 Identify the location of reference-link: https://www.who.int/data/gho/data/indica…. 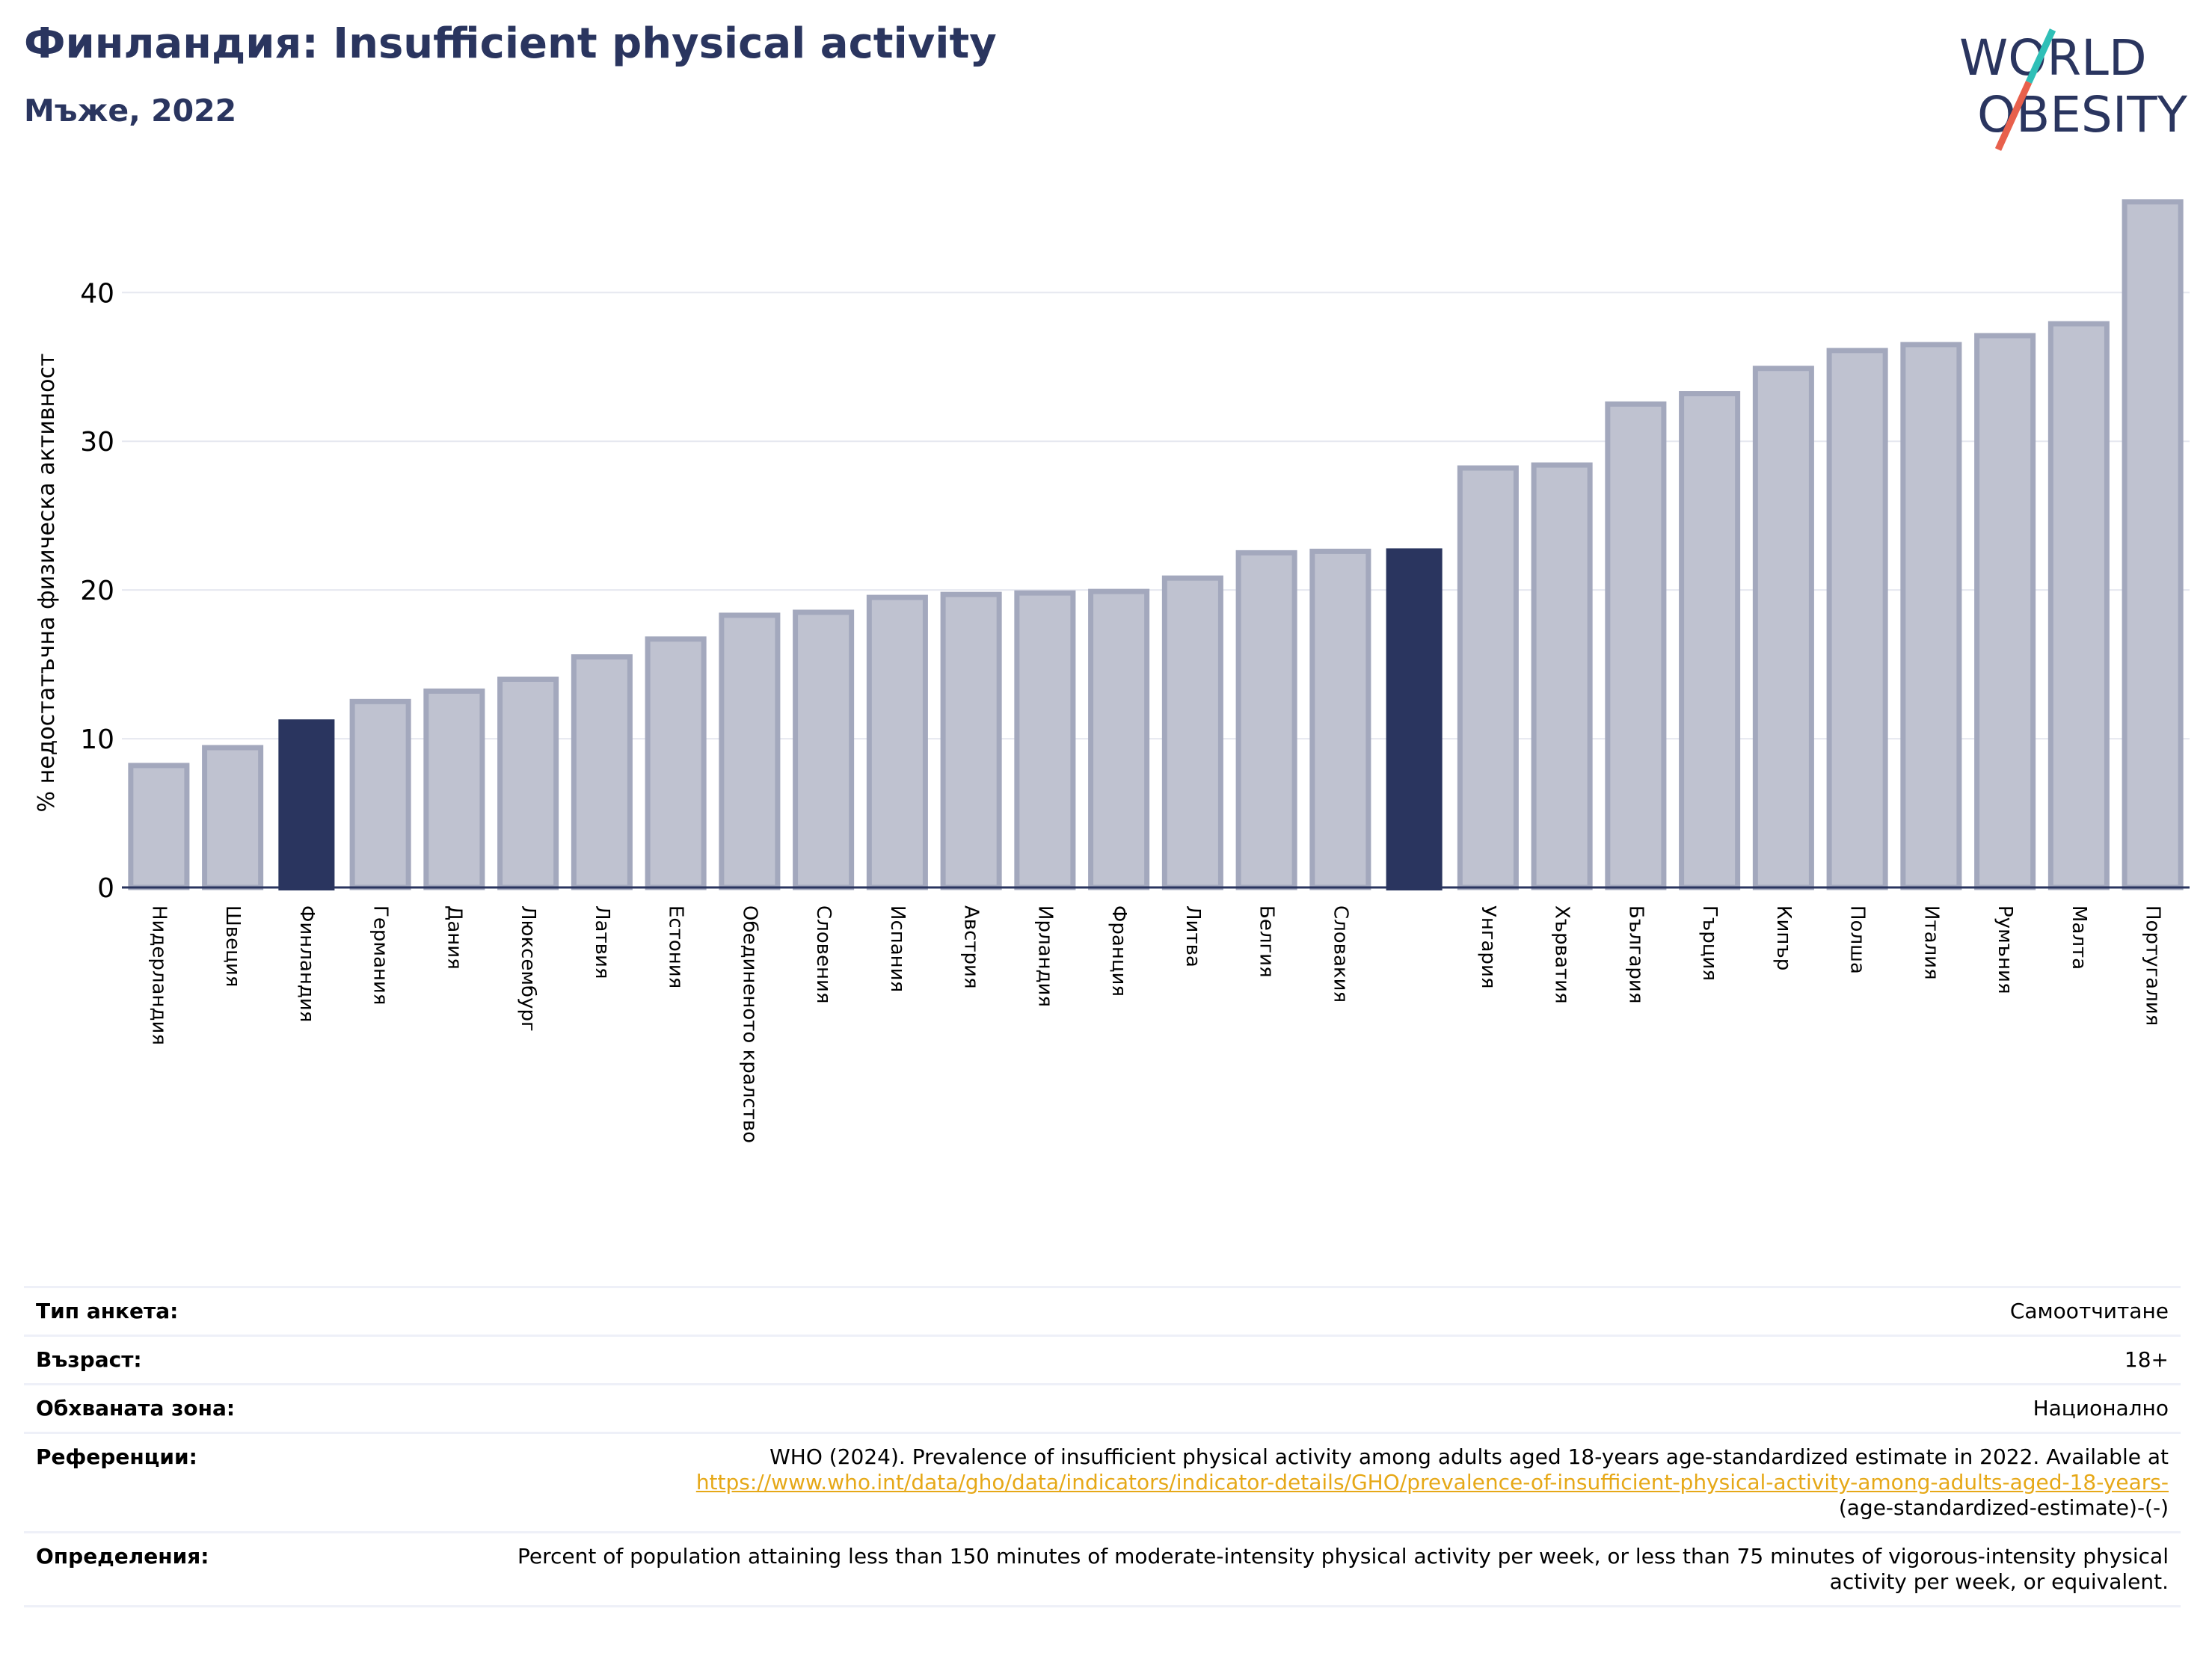
(1432, 1482).